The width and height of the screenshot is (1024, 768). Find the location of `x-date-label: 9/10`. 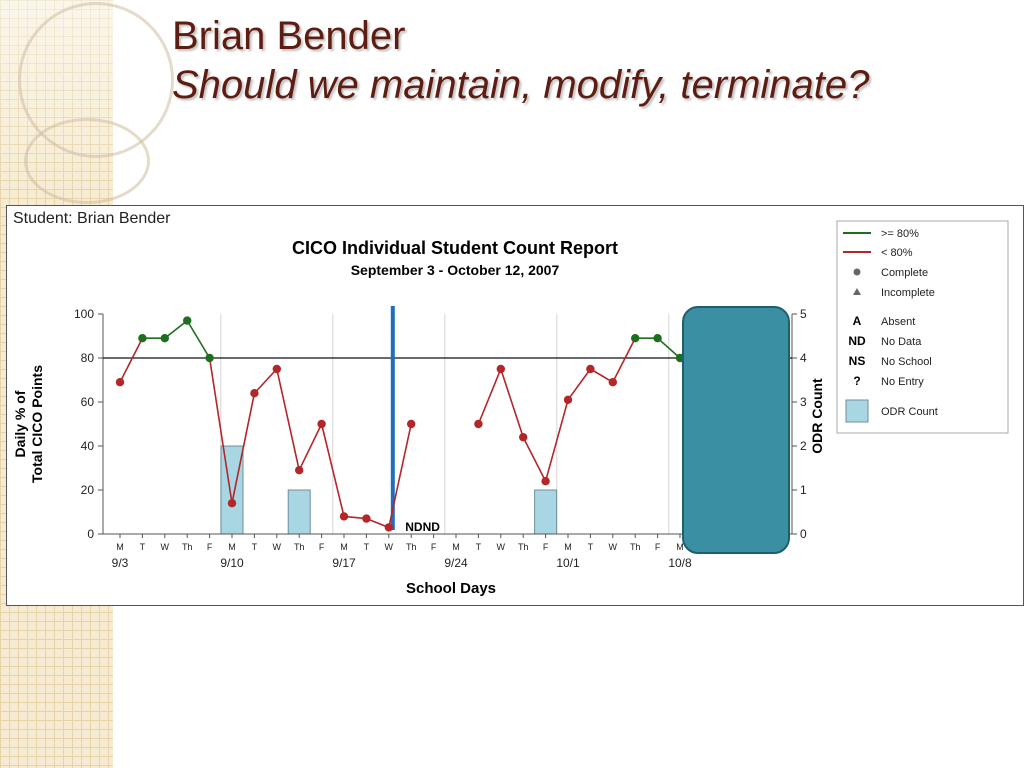

x-date-label: 9/10 is located at coordinates (232, 563).